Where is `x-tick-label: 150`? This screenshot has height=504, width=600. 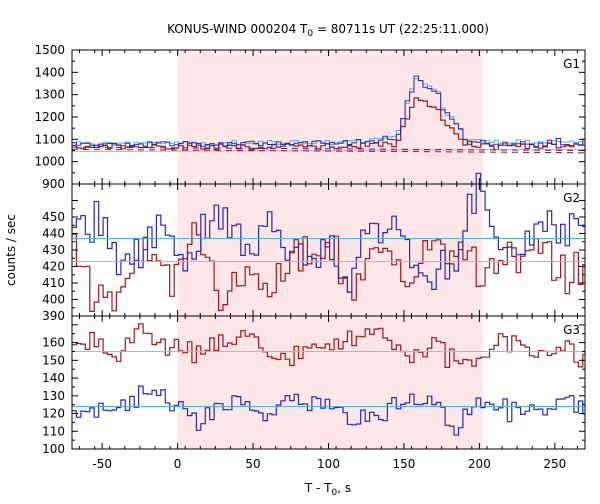 x-tick-label: 150 is located at coordinates (403, 464).